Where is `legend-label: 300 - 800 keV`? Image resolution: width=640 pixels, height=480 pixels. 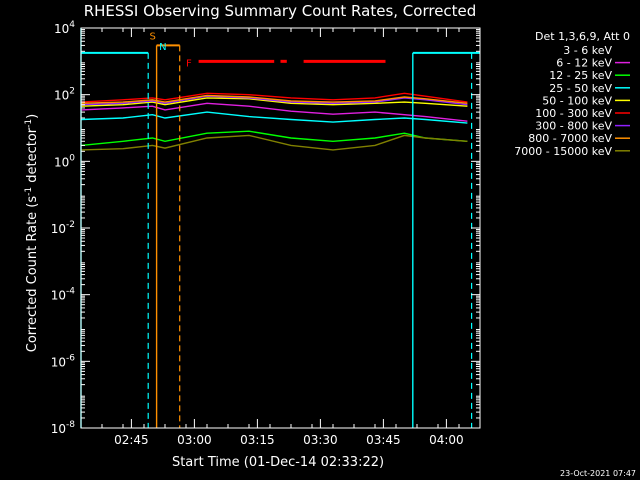
legend-label: 300 - 800 keV is located at coordinates (573, 126).